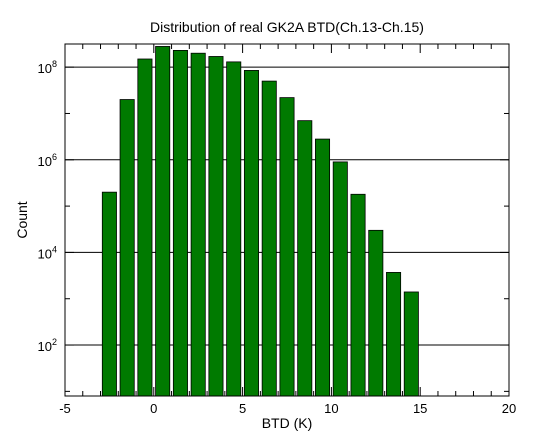 Image resolution: width=550 pixels, height=446 pixels. Describe the element at coordinates (420, 408) in the screenshot. I see `x-tick-label: 15` at that location.